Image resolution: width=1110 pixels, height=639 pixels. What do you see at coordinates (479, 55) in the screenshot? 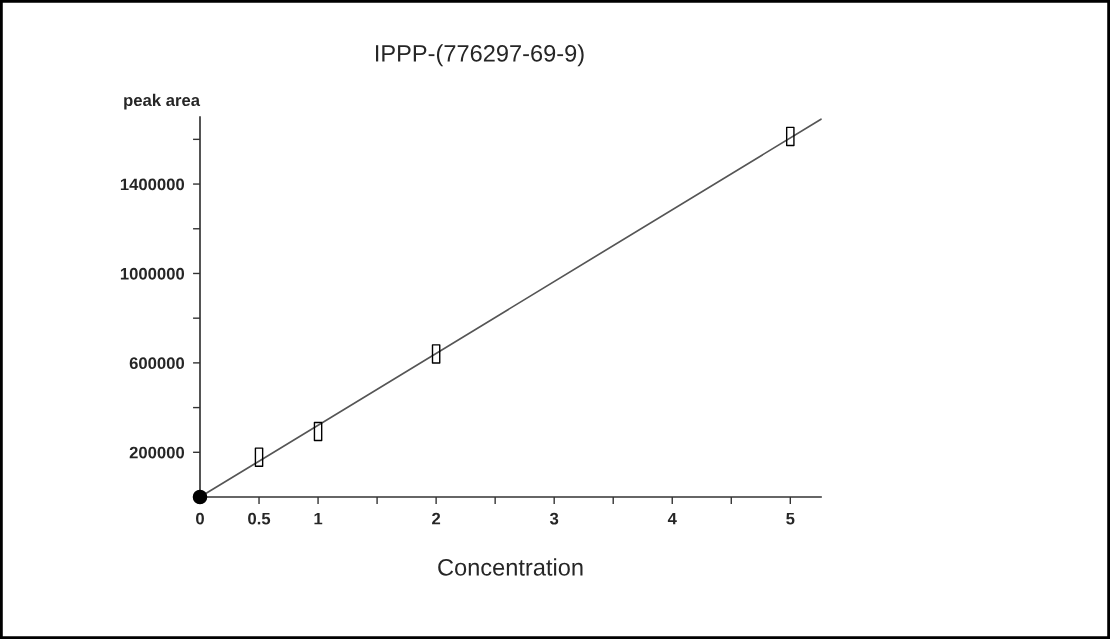
I see `chart-title: IPPP-(776297-69-9)` at bounding box center [479, 55].